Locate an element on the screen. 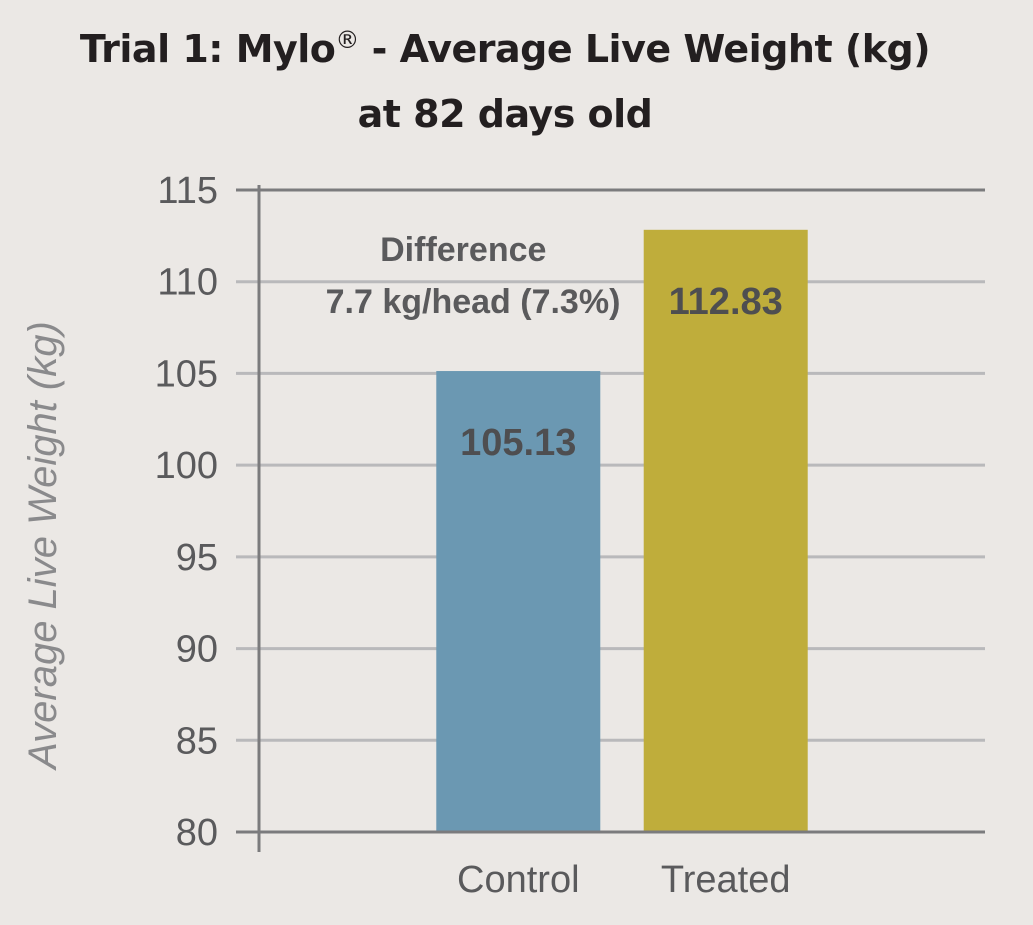  chart-title-text-rest: - Average Live Weight (kg) is located at coordinates (644, 49).